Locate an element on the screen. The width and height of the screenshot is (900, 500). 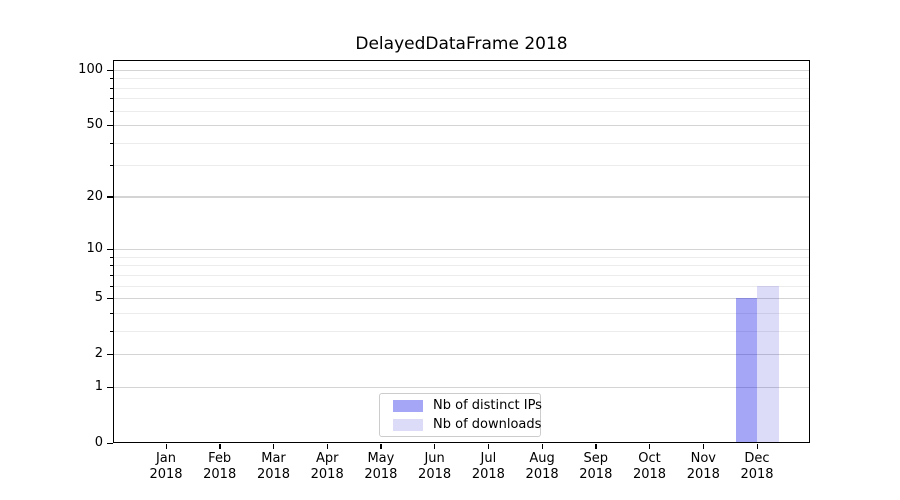
legend-label: Nb of distinct IPs is located at coordinates (487, 405).